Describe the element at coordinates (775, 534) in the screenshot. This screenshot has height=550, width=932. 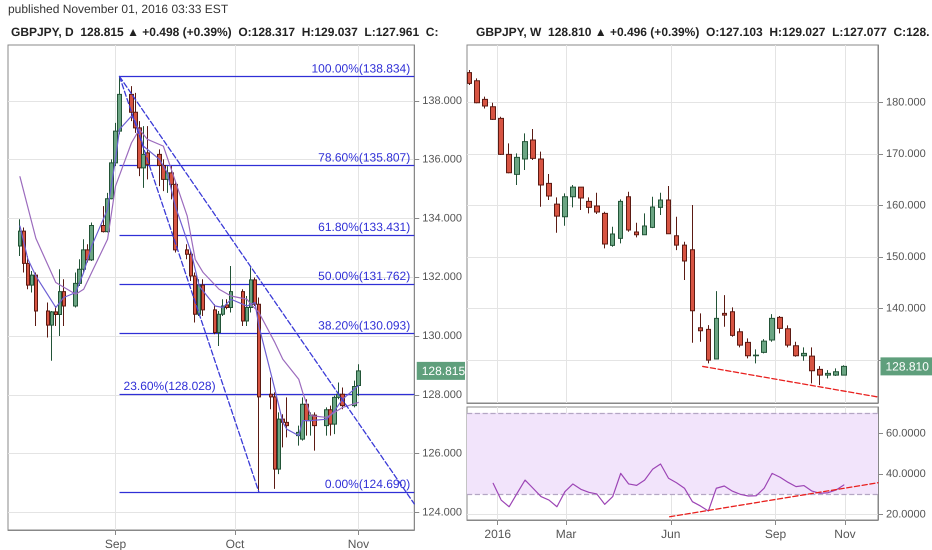
I see `x-tick-label: Sep` at that location.